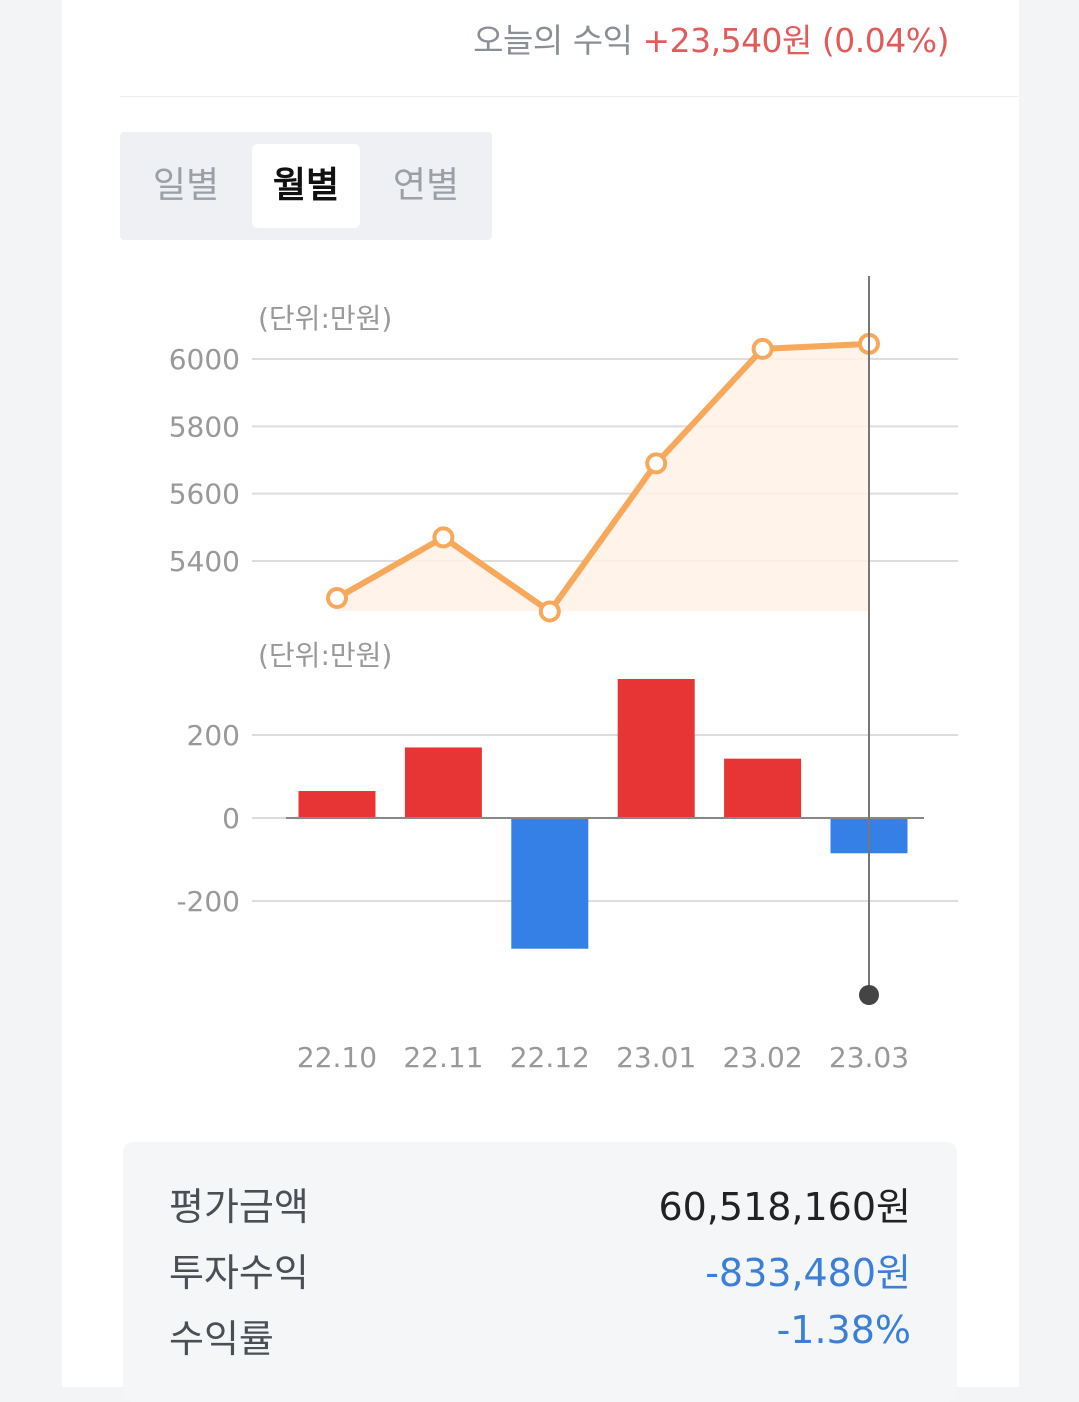 This screenshot has height=1402, width=1079. I want to click on x-tick-label: 23.03, so click(869, 1057).